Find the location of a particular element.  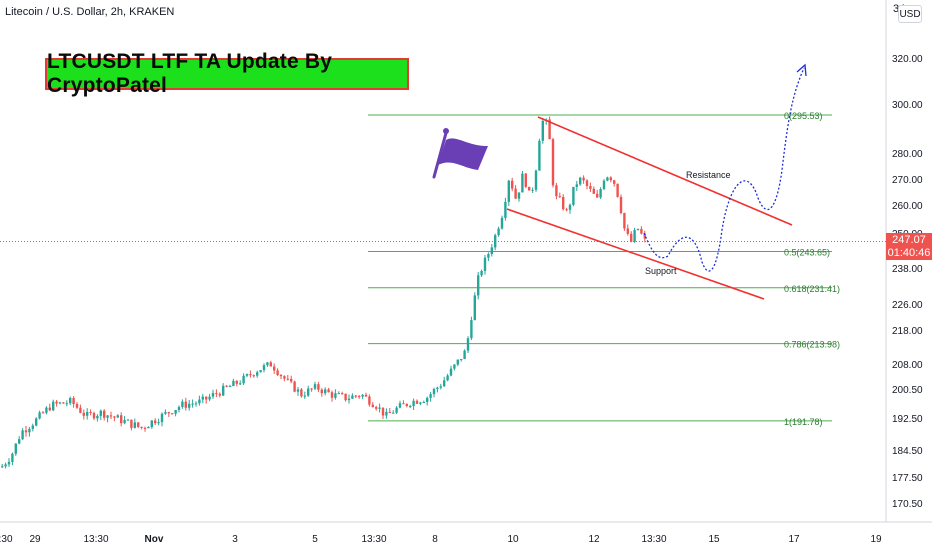

title-banner: LTCUSDT LTF TA Update By CryptoPatel is located at coordinates (227, 73).